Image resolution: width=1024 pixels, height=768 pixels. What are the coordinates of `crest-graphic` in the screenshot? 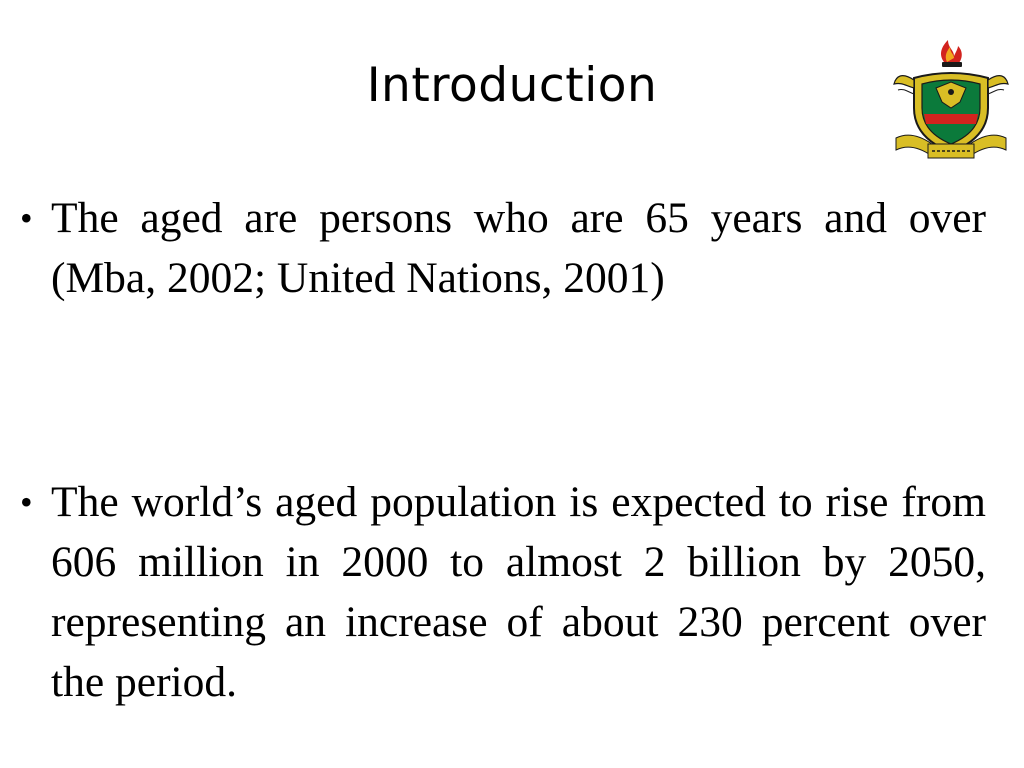 It's located at (951, 99).